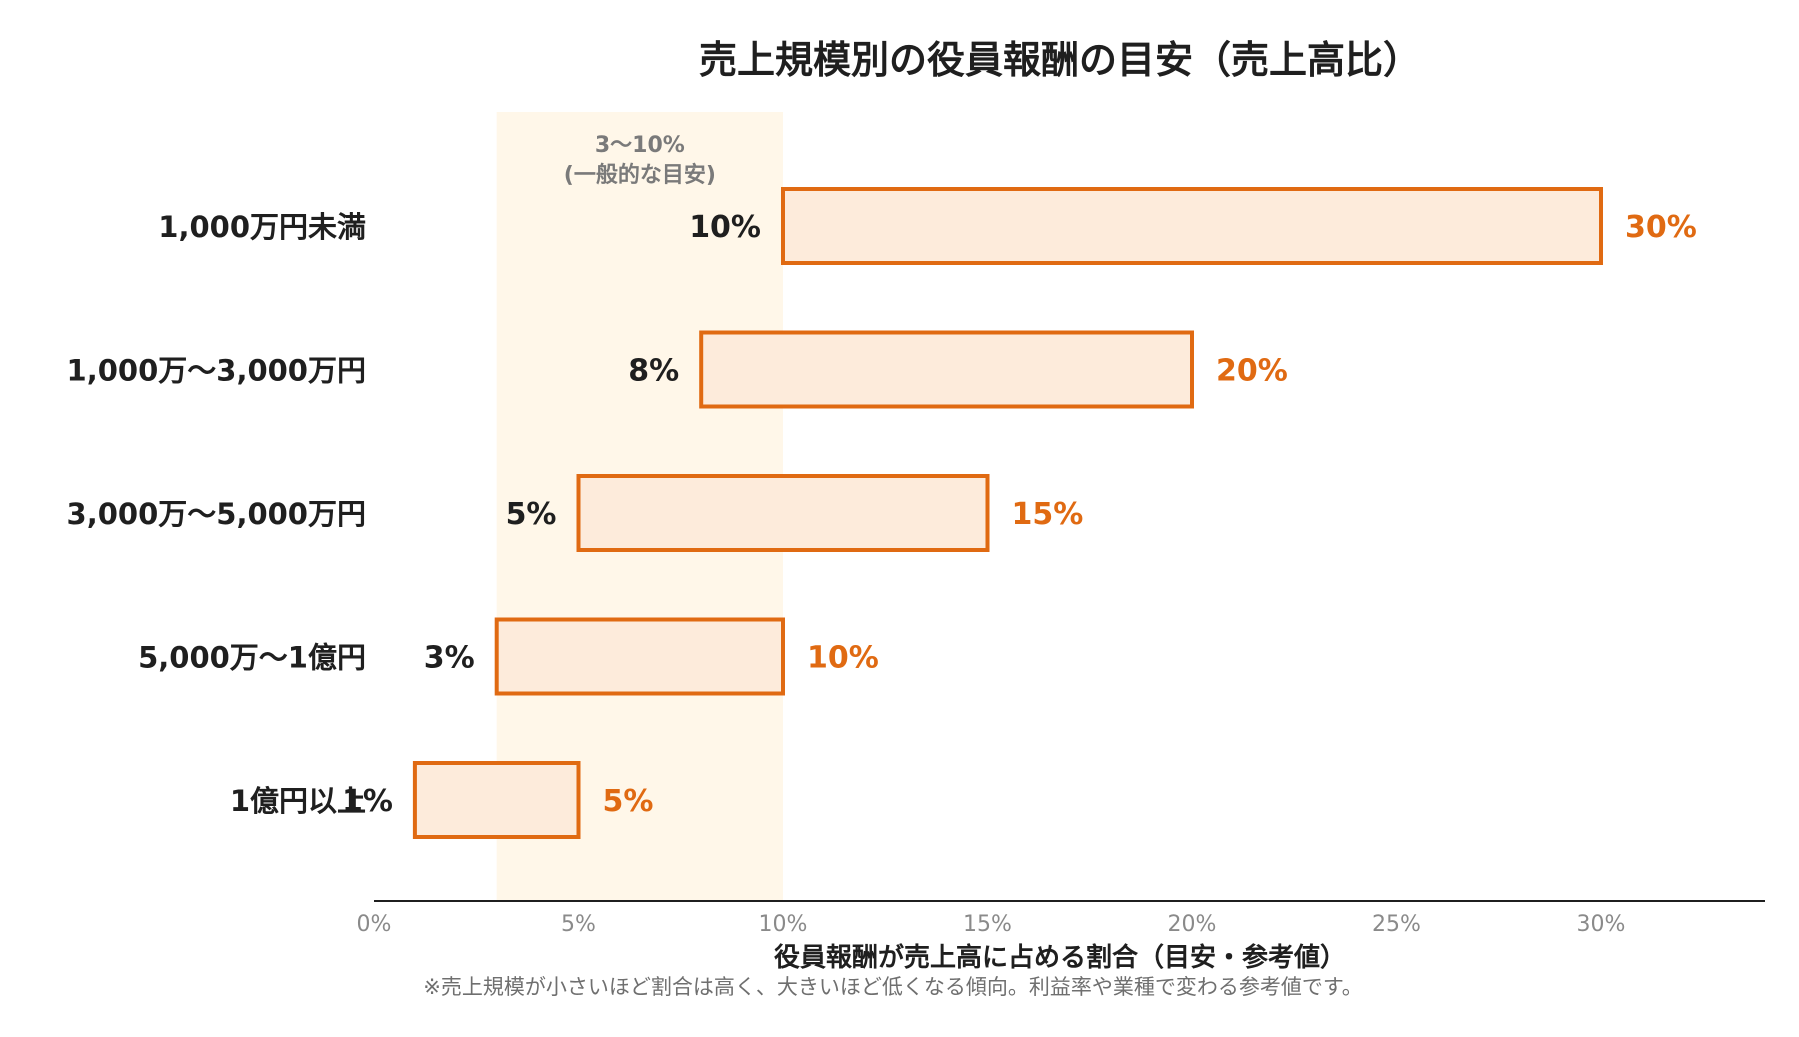  Describe the element at coordinates (1396, 924) in the screenshot. I see `x-tick-label: 25%` at that location.